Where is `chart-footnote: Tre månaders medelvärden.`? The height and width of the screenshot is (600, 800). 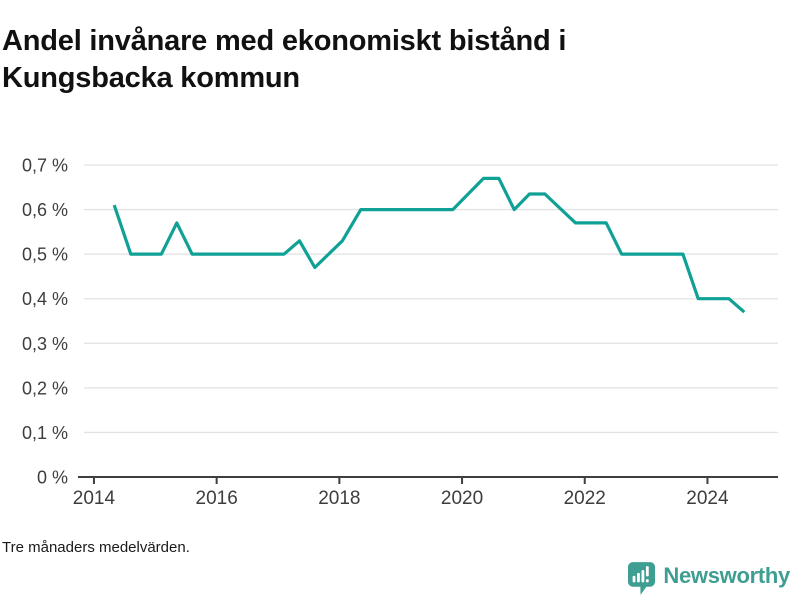 chart-footnote: Tre månaders medelvärden. is located at coordinates (96, 547).